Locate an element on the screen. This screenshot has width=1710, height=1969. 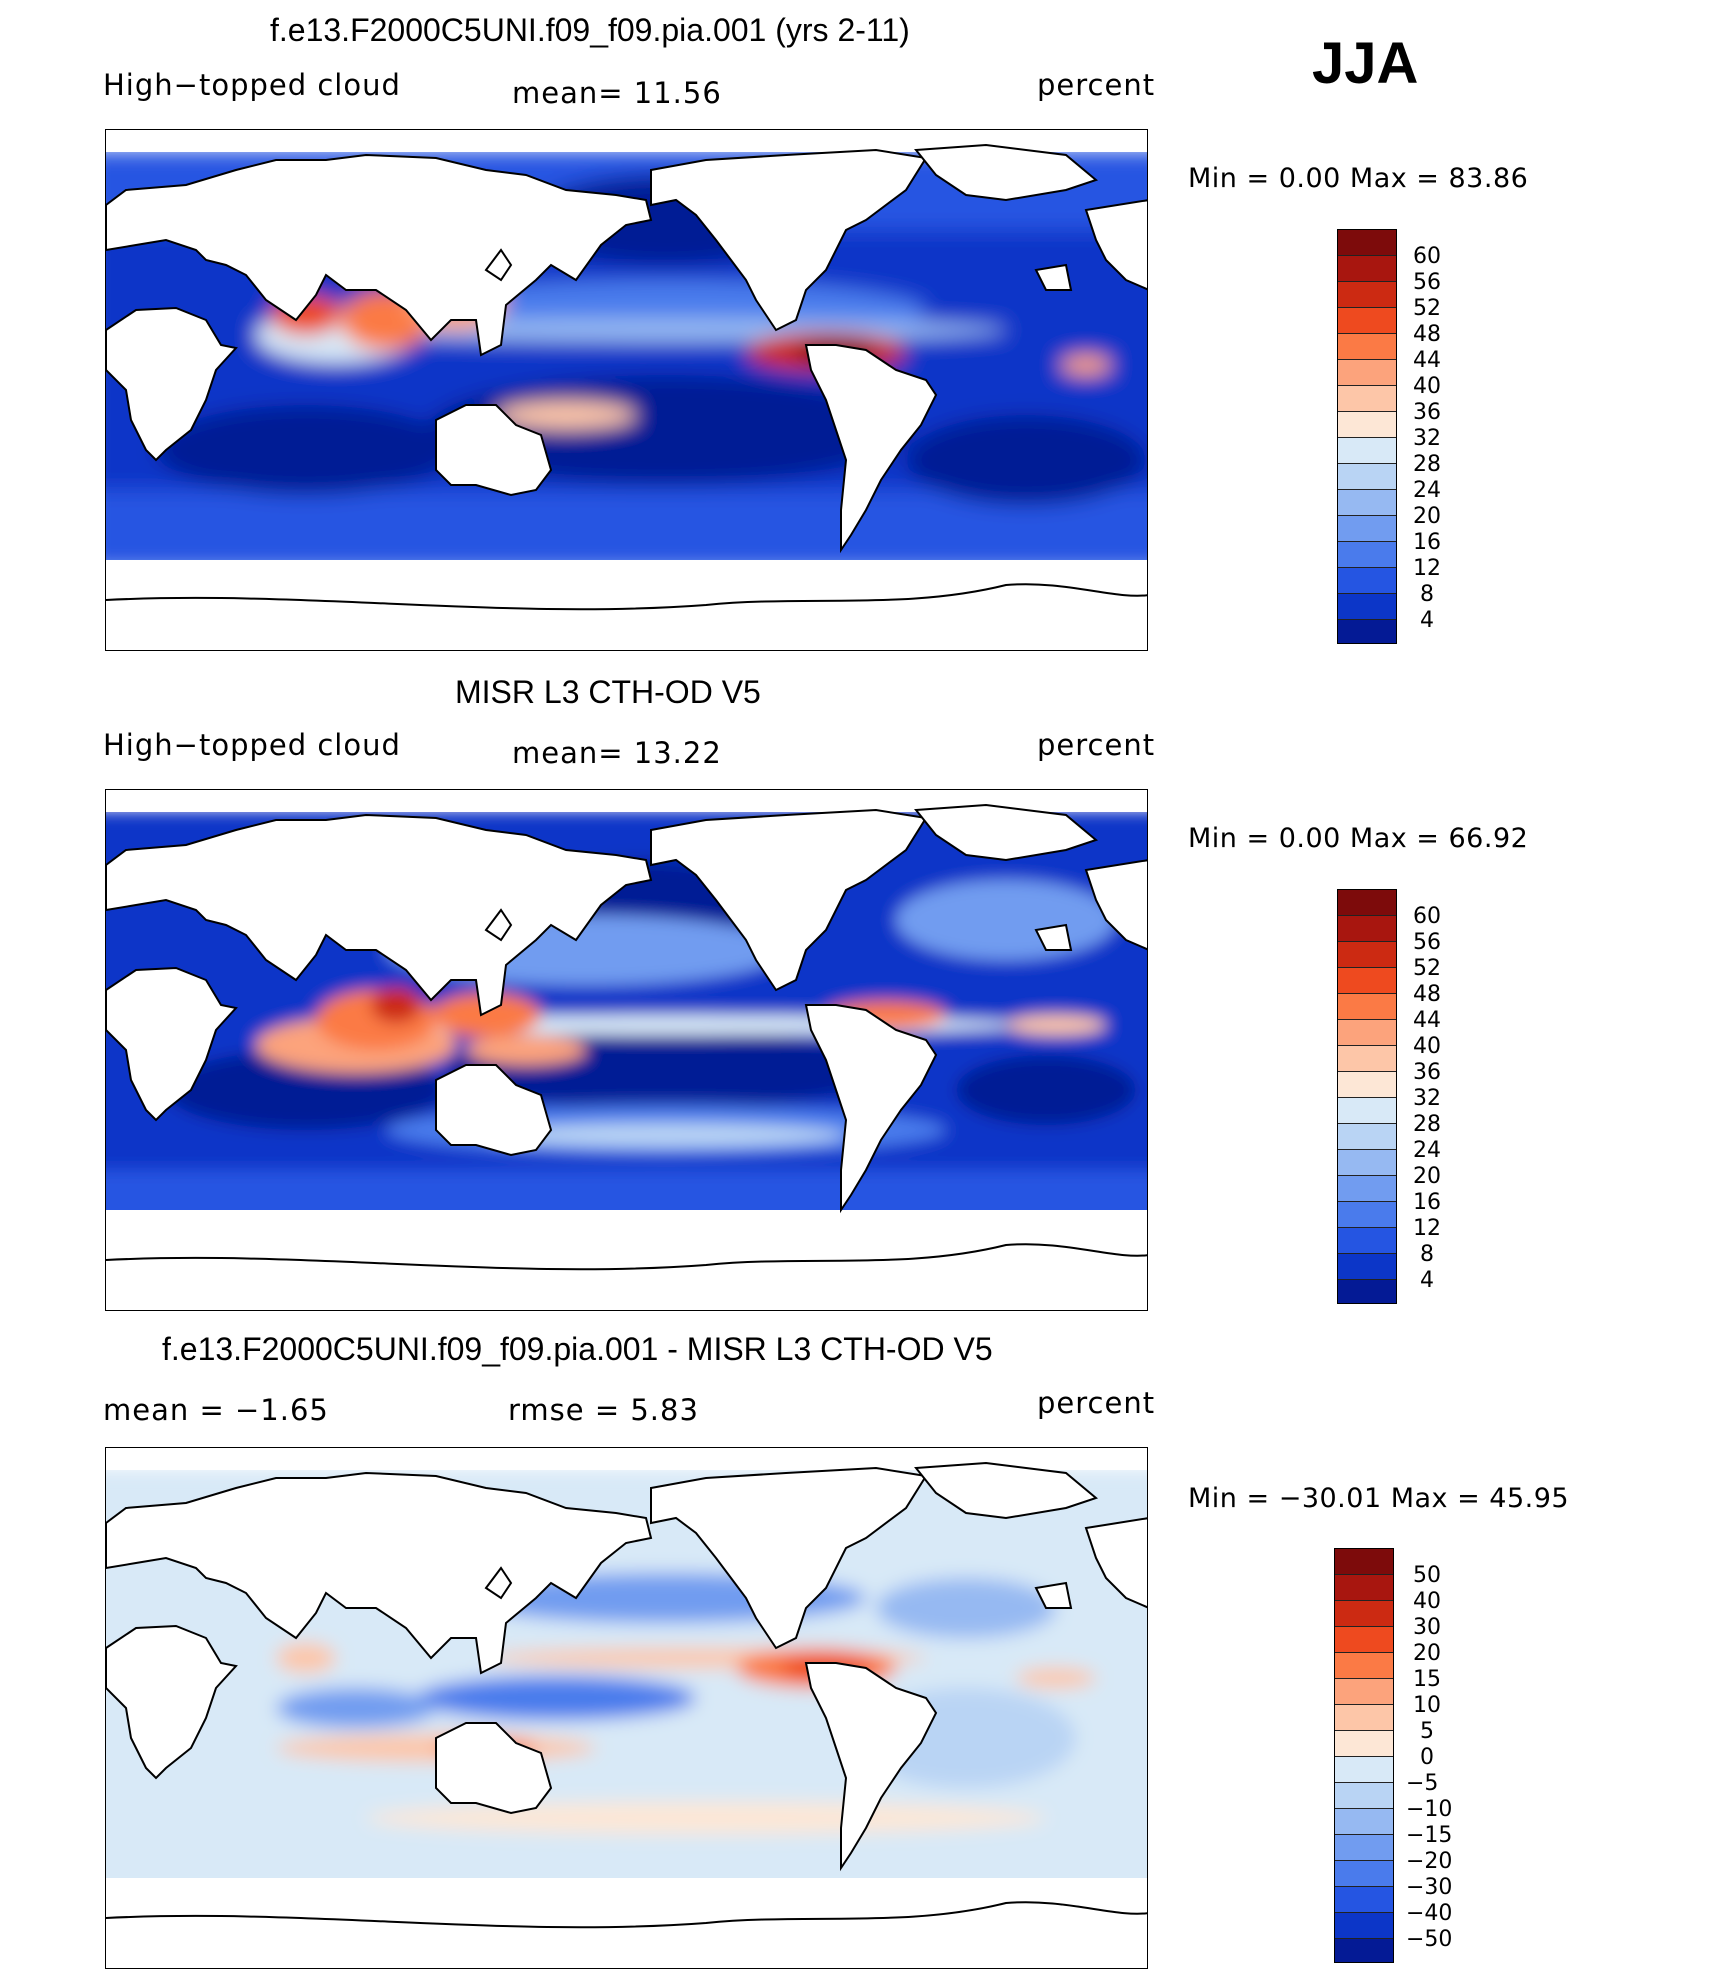
panel1-tick: 28 is located at coordinates (1427, 464).